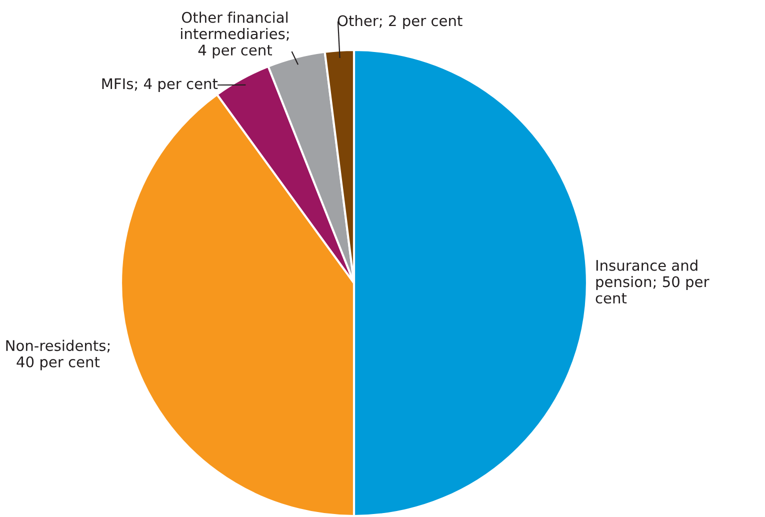 This screenshot has height=517, width=765. Describe the element at coordinates (400, 22) in the screenshot. I see `slice-label: Other; 2 per cent` at that location.